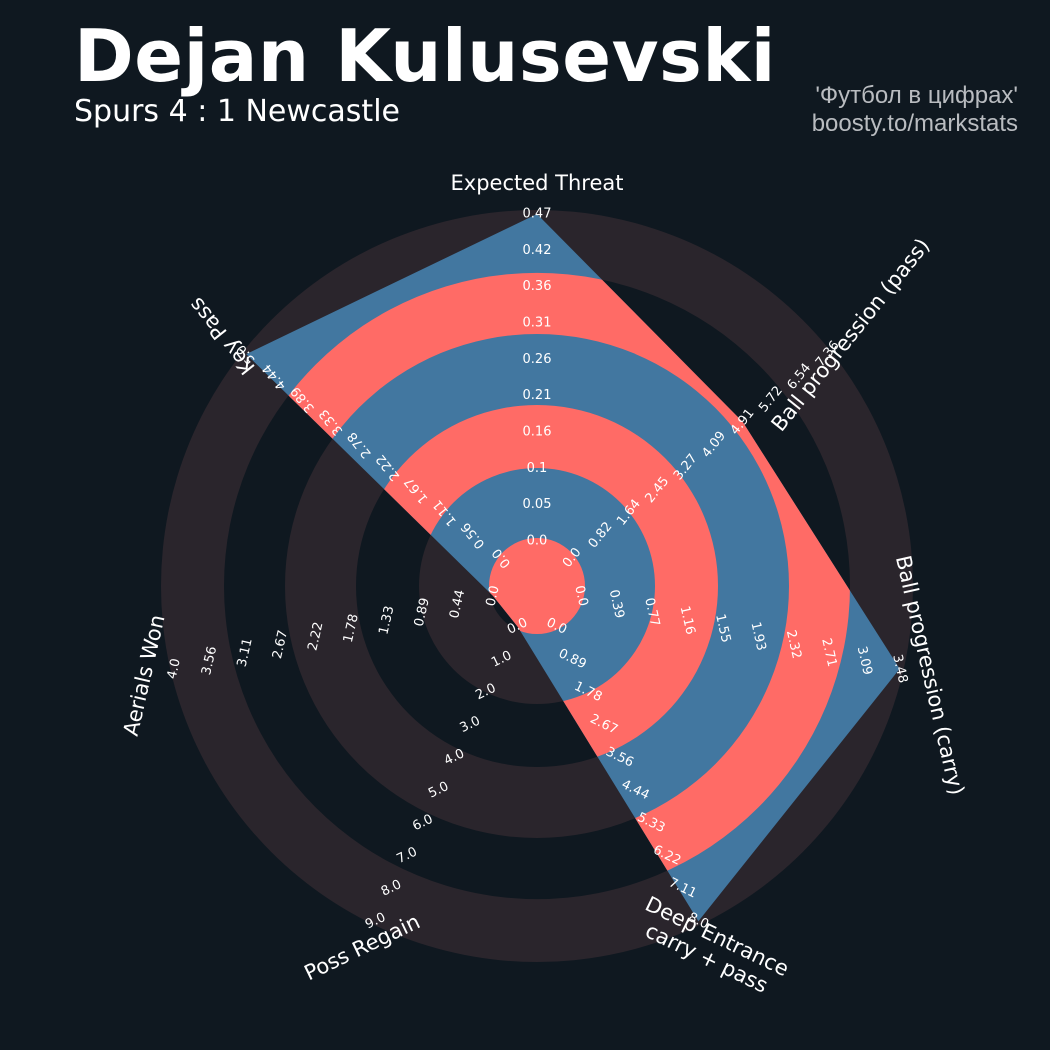 The width and height of the screenshot is (1050, 1050). Describe the element at coordinates (425, 56) in the screenshot. I see `chart-title: Dejan Kulusevski` at that location.